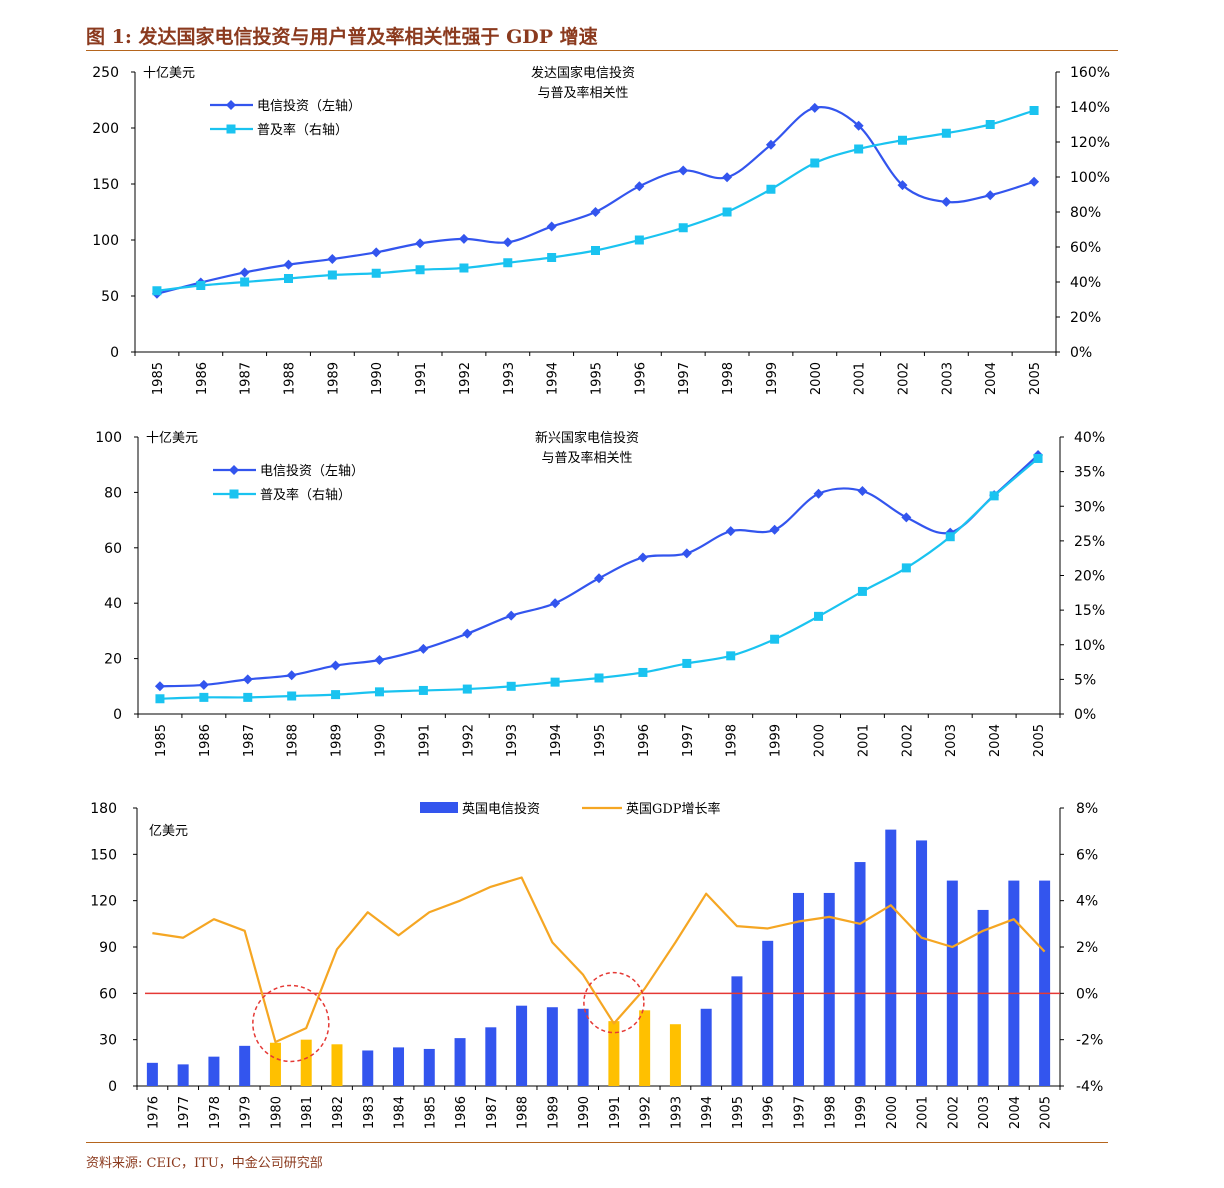  Describe the element at coordinates (1089, 438) in the screenshot. I see `y-right-tick-label: 40%` at that location.